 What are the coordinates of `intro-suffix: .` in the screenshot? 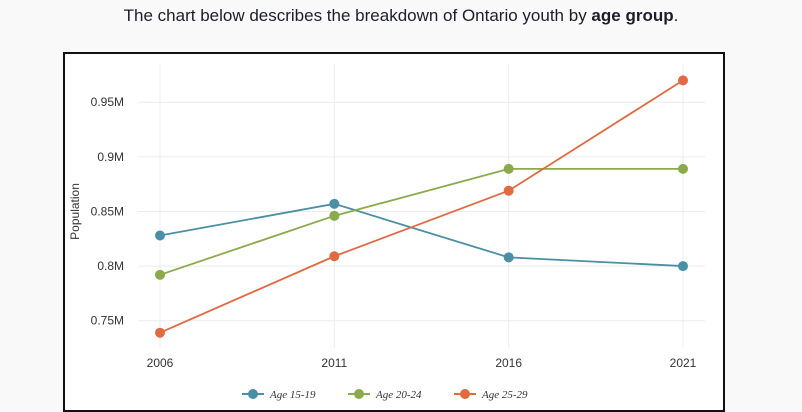 It's located at (676, 15).